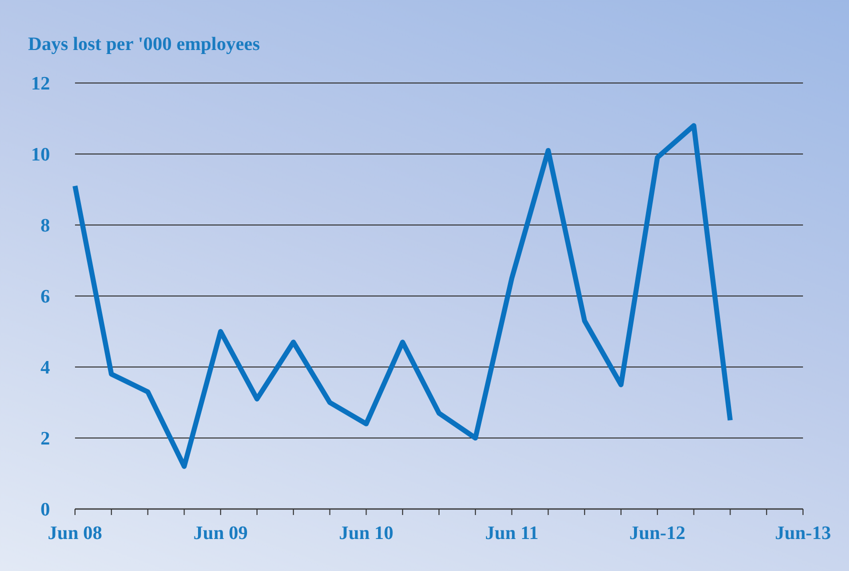 This screenshot has height=571, width=849. I want to click on y-tick-label: 2, so click(45, 439).